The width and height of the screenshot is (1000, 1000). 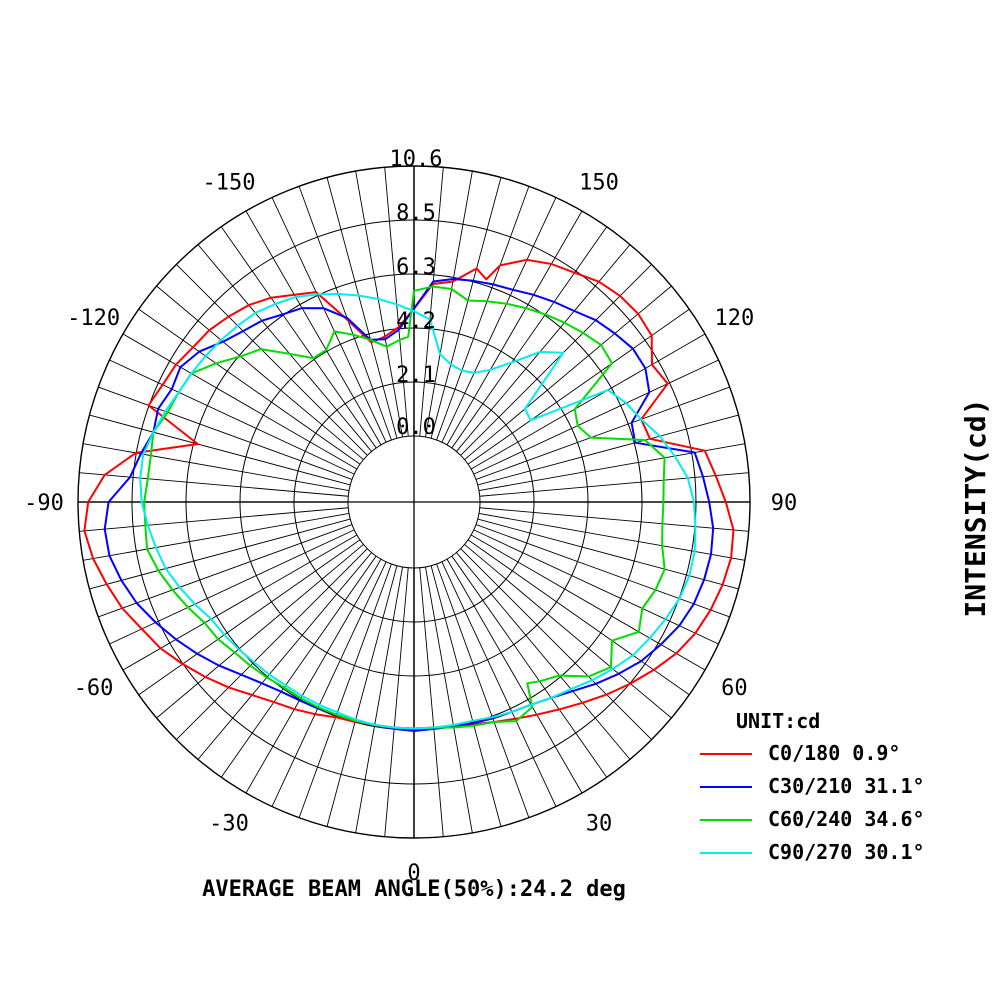 What do you see at coordinates (846, 819) in the screenshot?
I see `legend-entry-2: C60/240 34.6°` at bounding box center [846, 819].